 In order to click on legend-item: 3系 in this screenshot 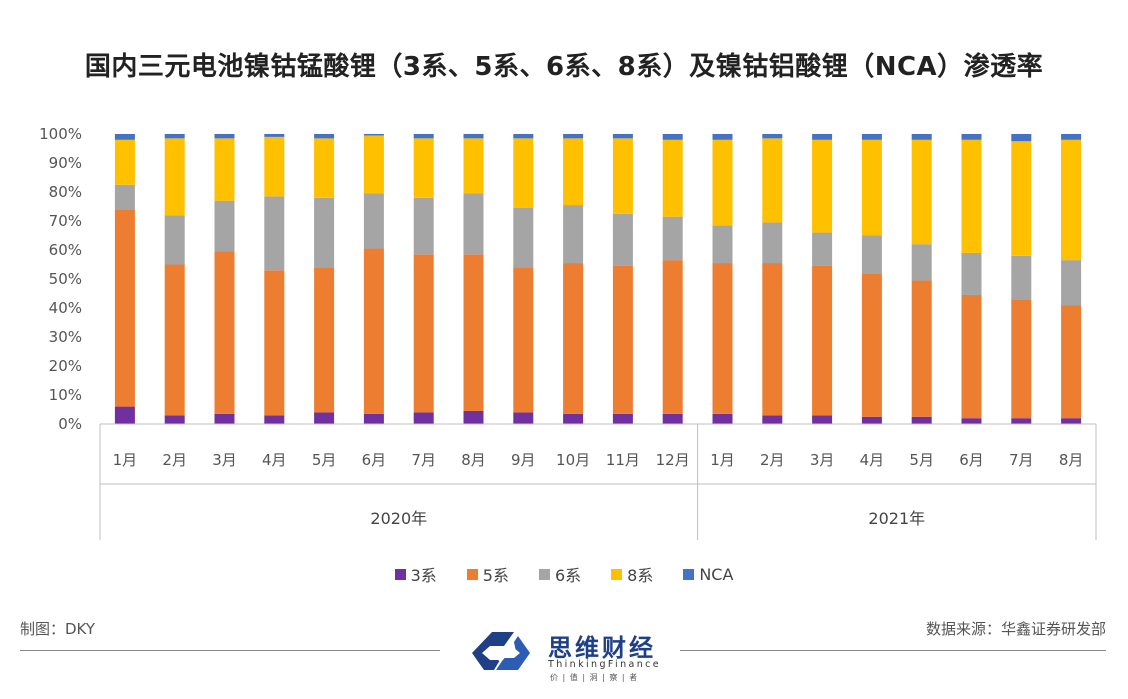, I will do `click(415, 574)`.